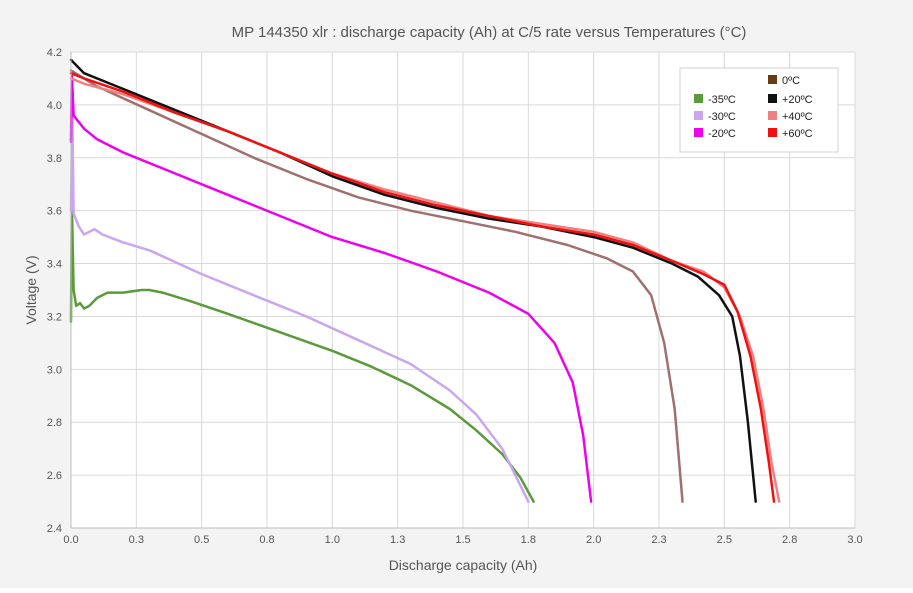 This screenshot has width=913, height=593. I want to click on y-axis-title: Voltage (V), so click(31, 289).